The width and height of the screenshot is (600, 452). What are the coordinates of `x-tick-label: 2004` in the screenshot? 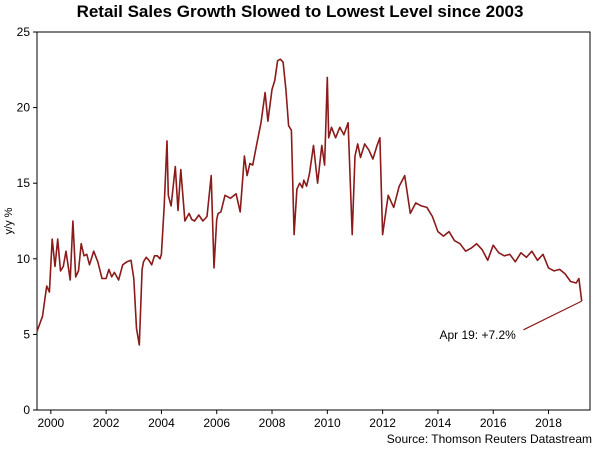 It's located at (161, 423).